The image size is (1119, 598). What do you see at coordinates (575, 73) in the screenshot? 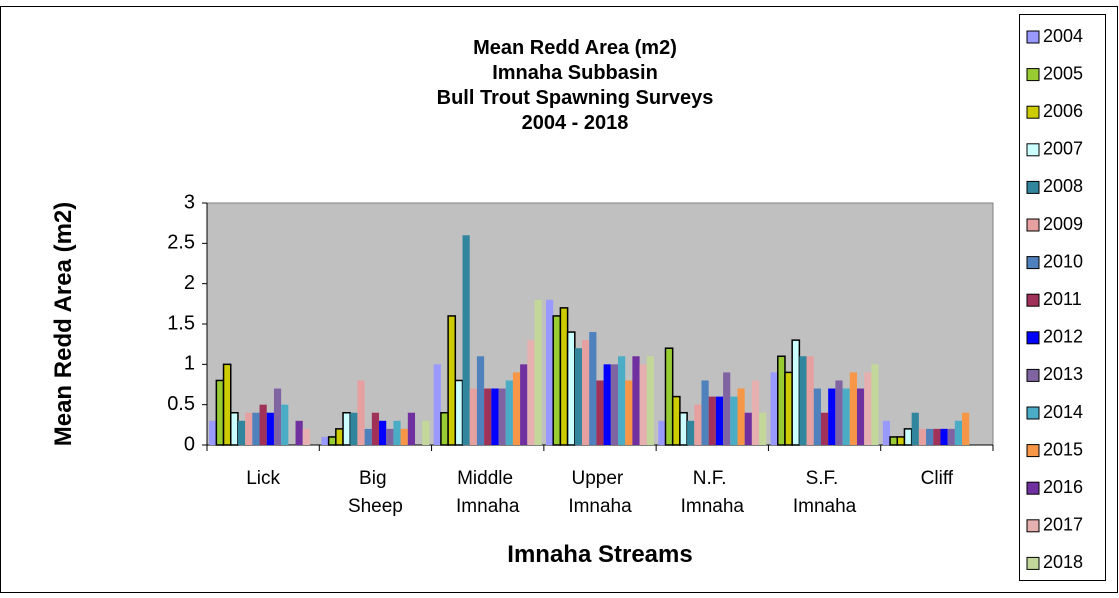
I see `title-line: Imnaha Subbasin` at bounding box center [575, 73].